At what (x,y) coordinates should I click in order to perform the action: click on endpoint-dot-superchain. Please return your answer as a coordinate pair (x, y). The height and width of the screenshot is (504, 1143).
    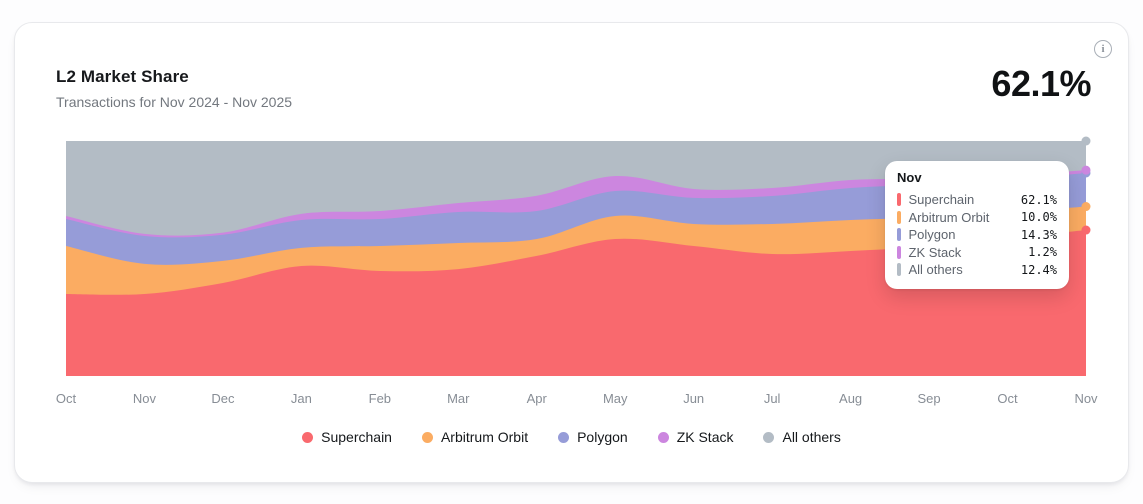
    Looking at the image, I should click on (1086, 230).